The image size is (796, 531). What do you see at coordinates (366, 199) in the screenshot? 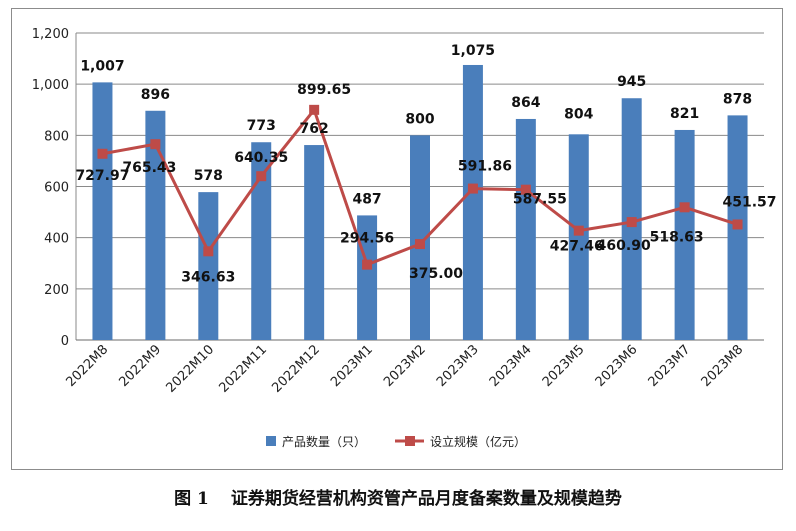
I see `bar-data-label: 487` at bounding box center [366, 199].